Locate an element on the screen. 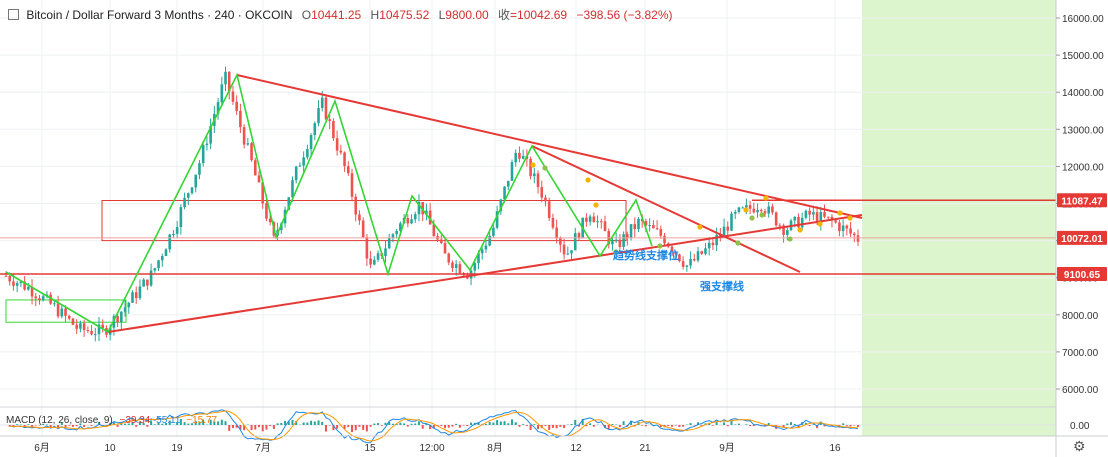 This screenshot has height=457, width=1108. time-axis: 6月 10 19 7月 15 12:00 8月 12 21 9月 16 is located at coordinates (554, 444).